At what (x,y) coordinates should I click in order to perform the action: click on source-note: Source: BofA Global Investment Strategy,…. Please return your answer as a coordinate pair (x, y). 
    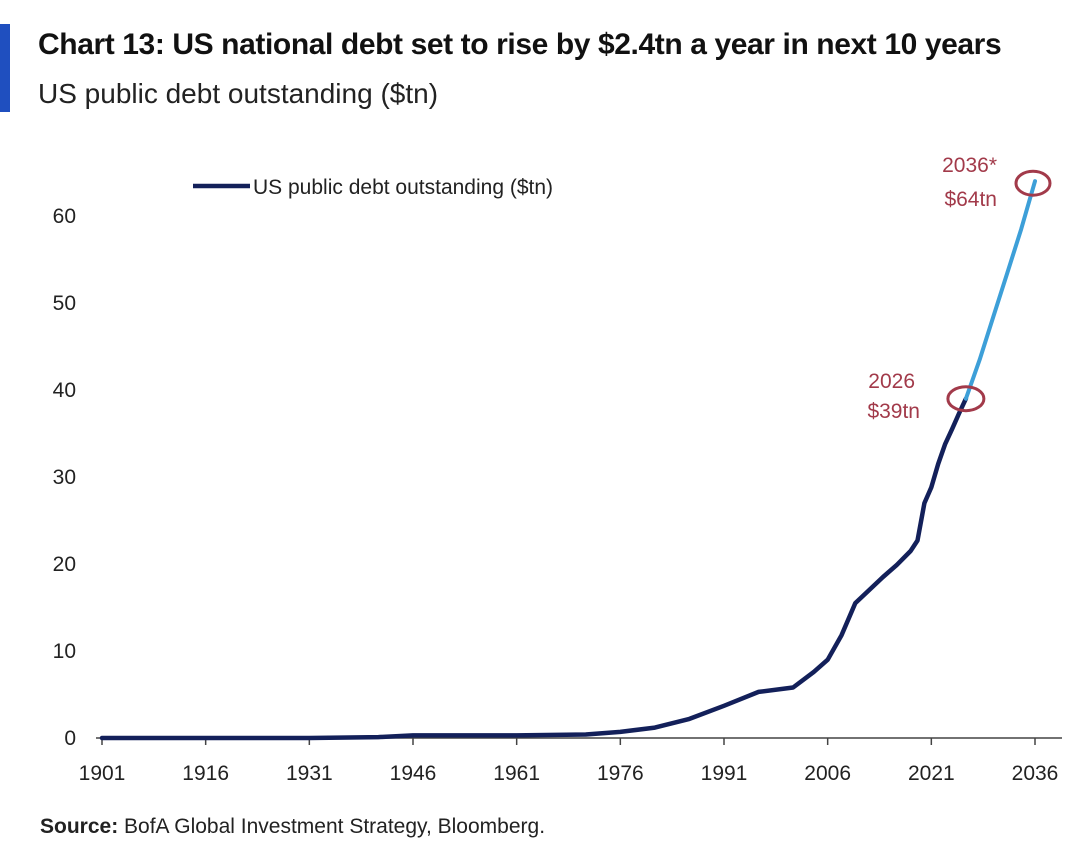
    Looking at the image, I should click on (292, 827).